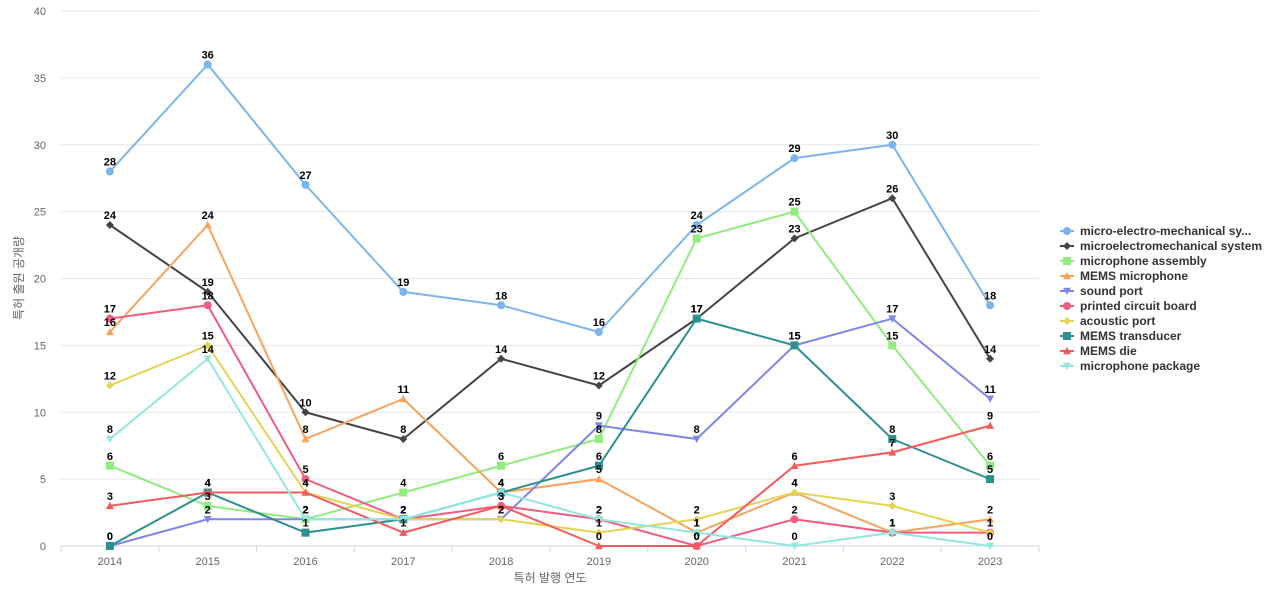 Image resolution: width=1280 pixels, height=600 pixels. What do you see at coordinates (1107, 321) in the screenshot?
I see `legend-item: acoustic port` at bounding box center [1107, 321].